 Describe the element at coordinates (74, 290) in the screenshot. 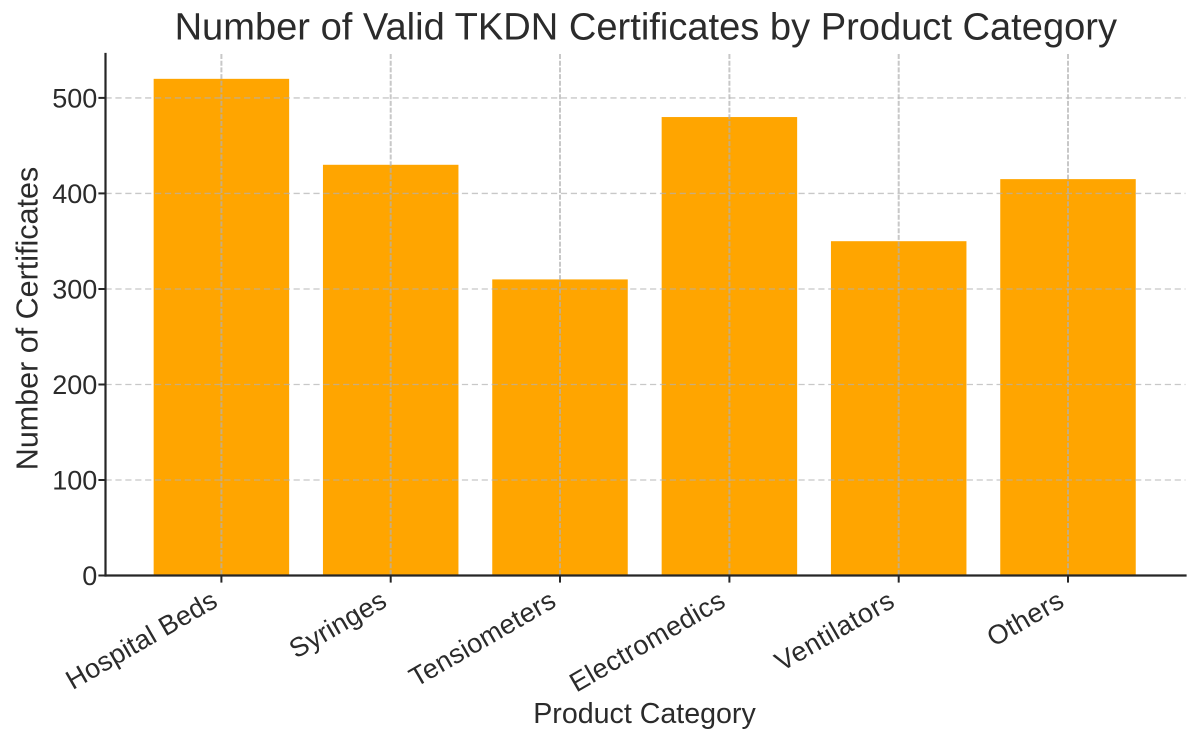

I see `svg-text: 300` at that location.